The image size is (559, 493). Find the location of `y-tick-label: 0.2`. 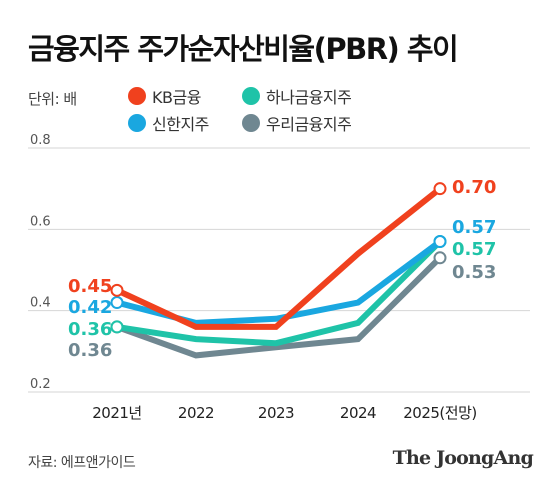

y-tick-label: 0.2 is located at coordinates (40, 384).